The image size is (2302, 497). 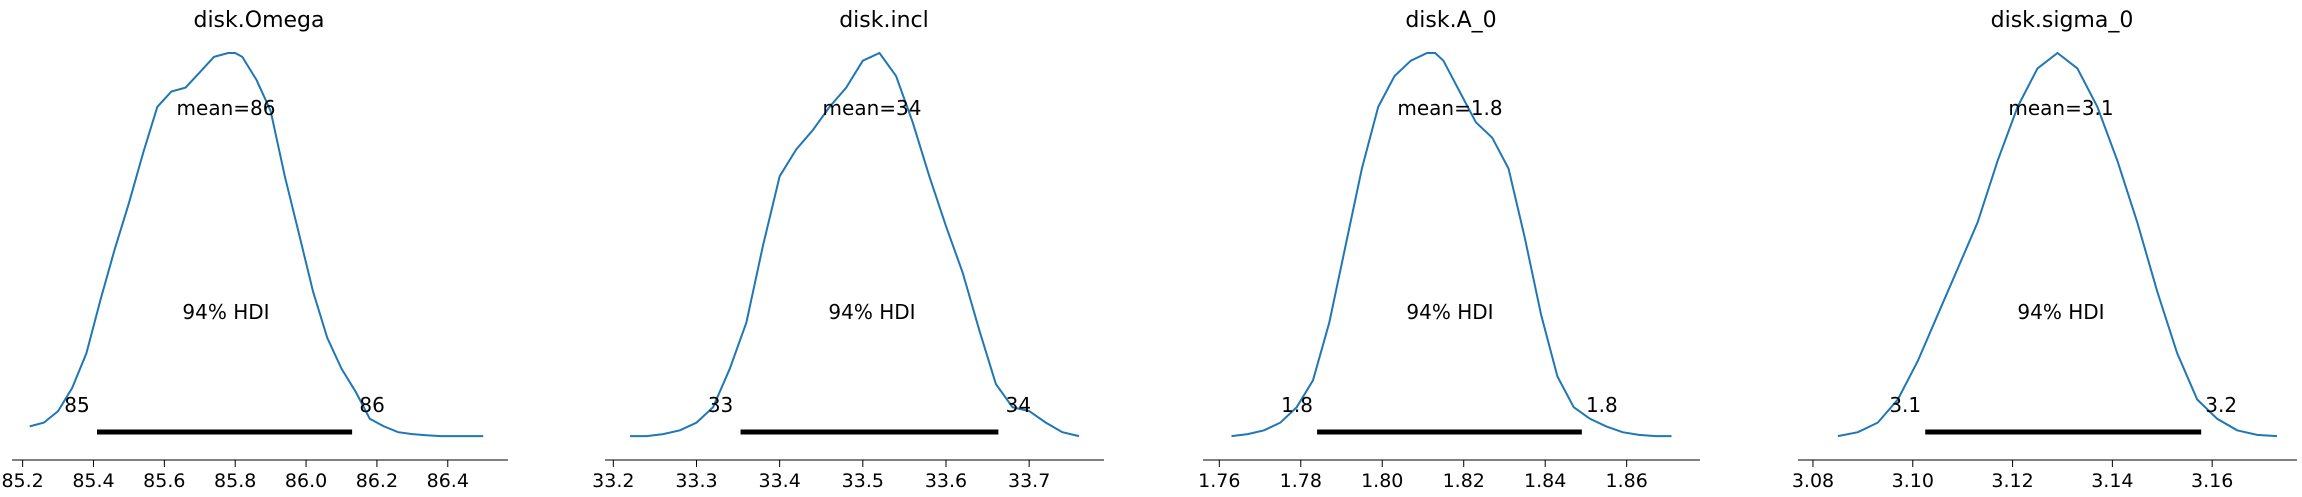 What do you see at coordinates (1464, 481) in the screenshot?
I see `x-tick-label: 1.82` at bounding box center [1464, 481].